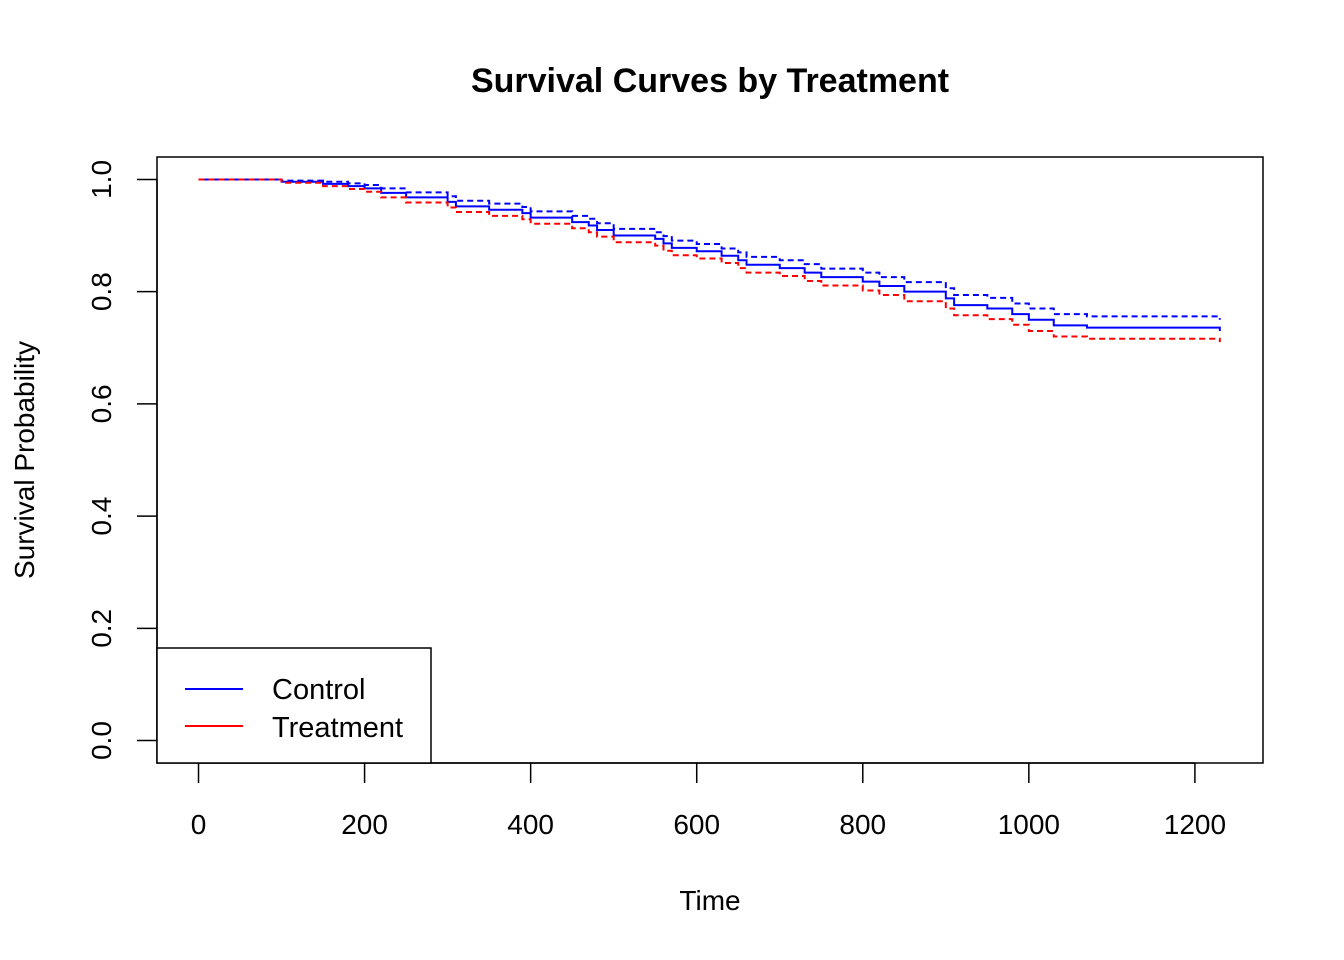 The width and height of the screenshot is (1344, 960). What do you see at coordinates (1195, 824) in the screenshot?
I see `x-tick-label: 1200` at bounding box center [1195, 824].